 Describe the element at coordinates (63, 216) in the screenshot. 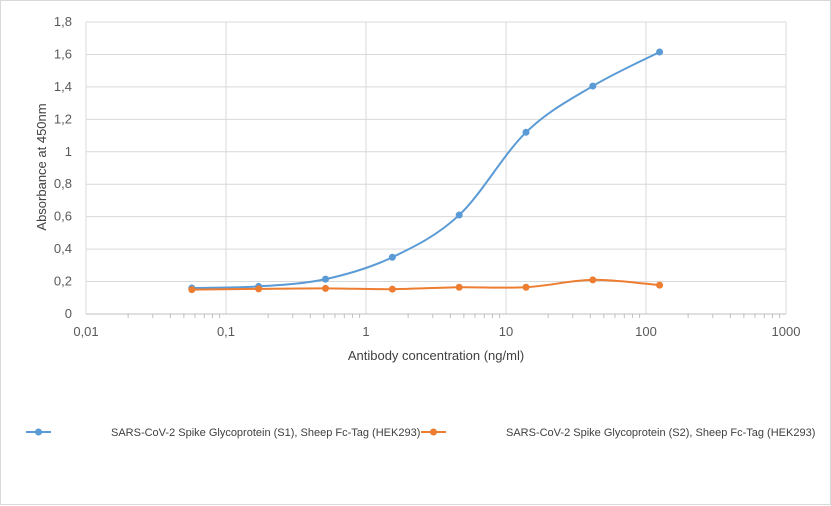

I see `y-tick-label: 0,6` at that location.